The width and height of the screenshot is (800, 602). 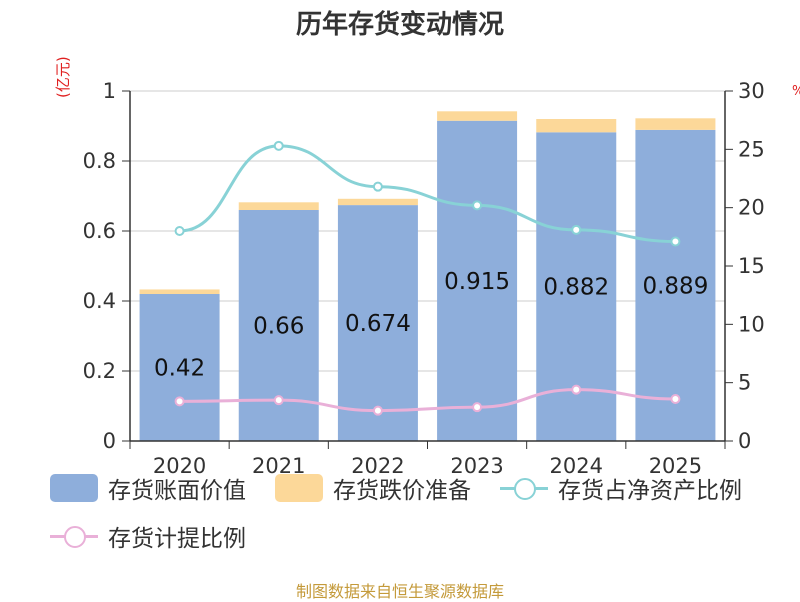 I want to click on right-axis-tick-label: 5, so click(x=744, y=383).